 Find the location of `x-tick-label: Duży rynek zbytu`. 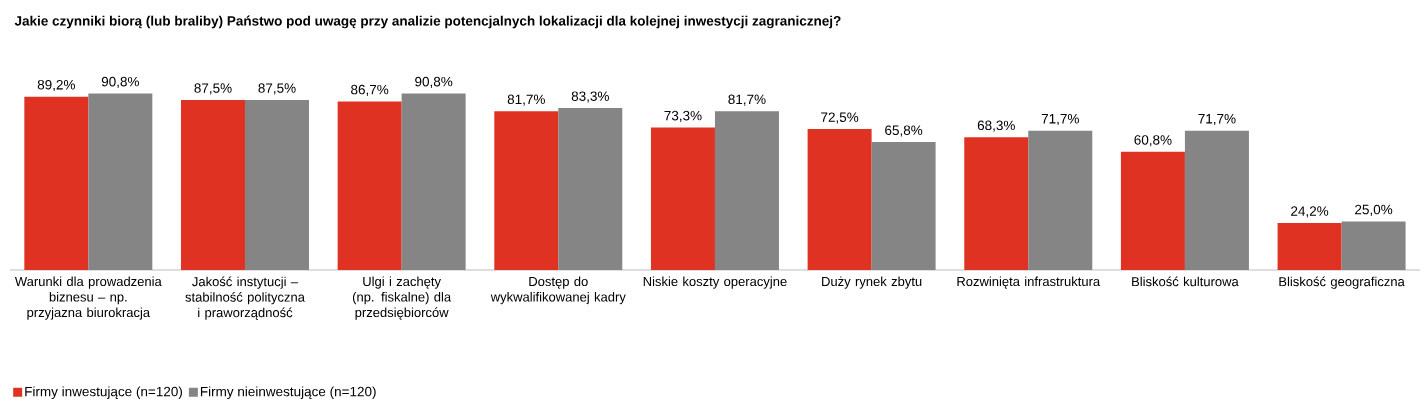

x-tick-label: Duży rynek zbytu is located at coordinates (872, 282).